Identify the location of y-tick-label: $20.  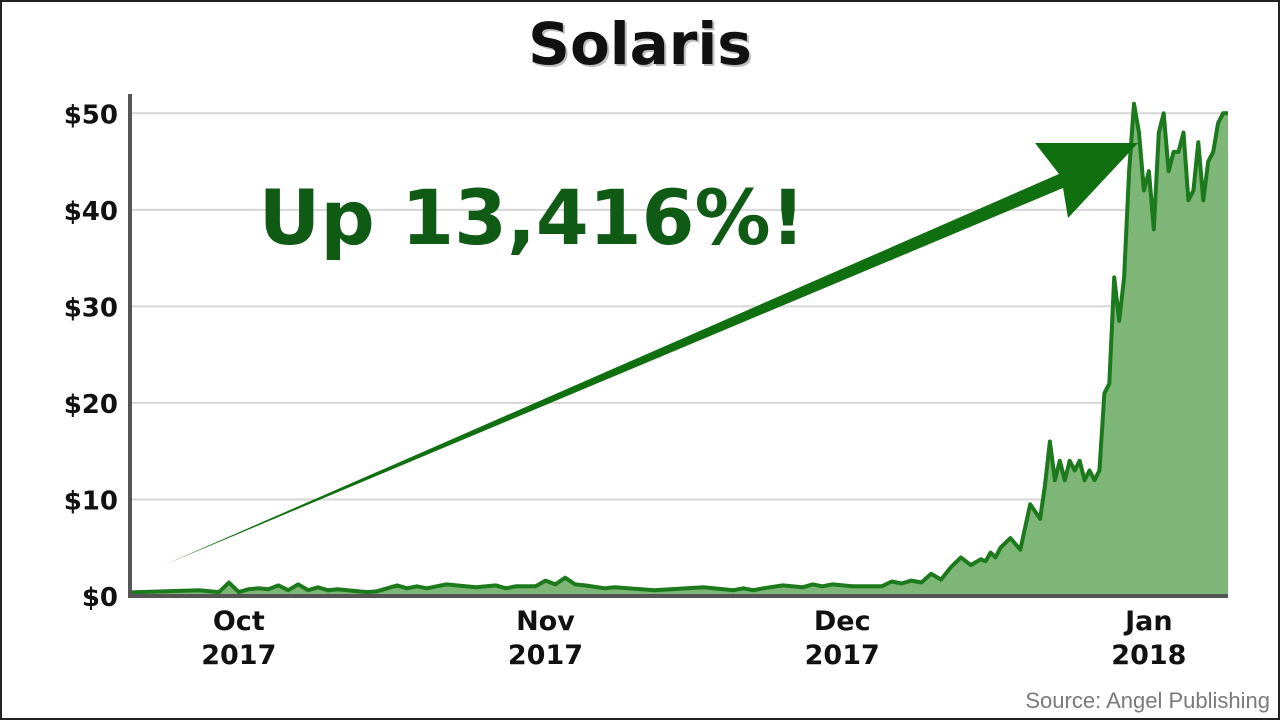
(91, 405).